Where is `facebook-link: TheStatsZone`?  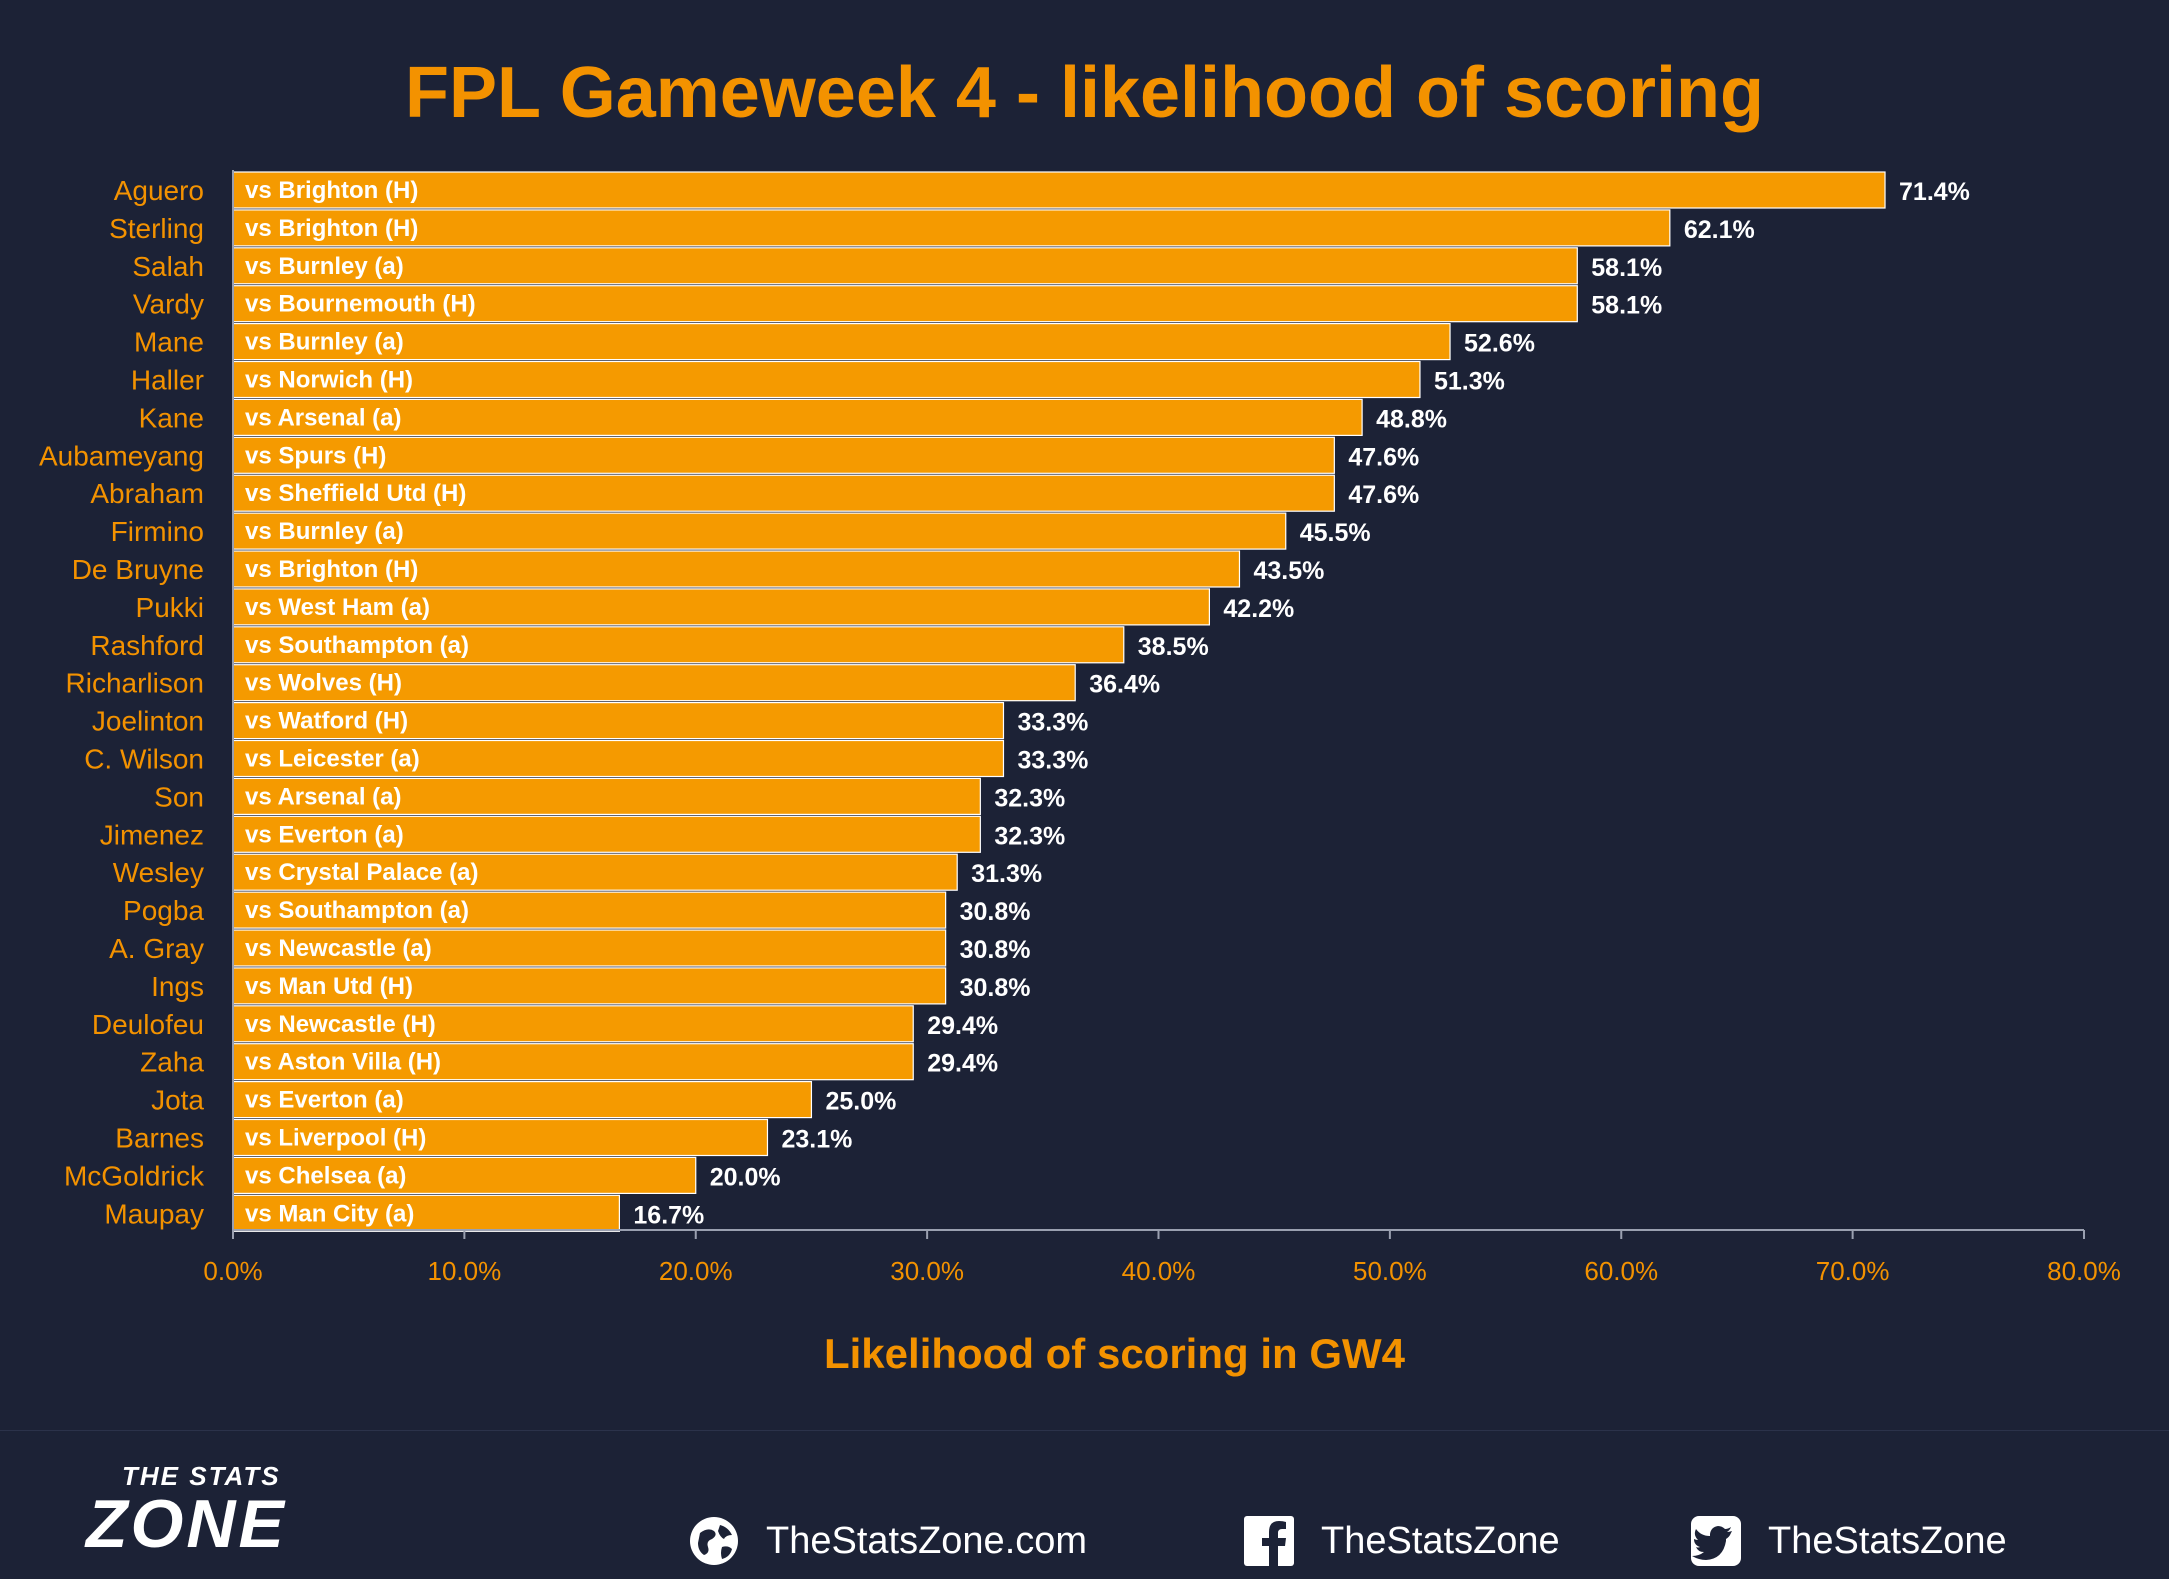 facebook-link: TheStatsZone is located at coordinates (1401, 1541).